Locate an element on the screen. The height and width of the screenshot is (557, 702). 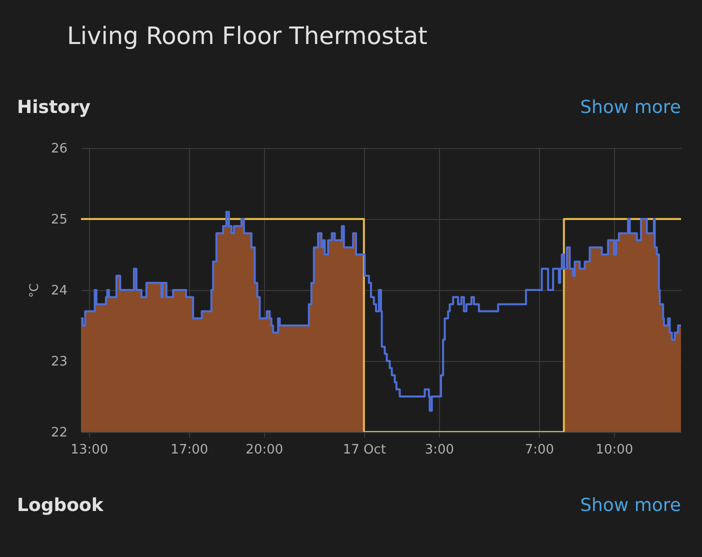
y-tick-label: 26 is located at coordinates (59, 149).